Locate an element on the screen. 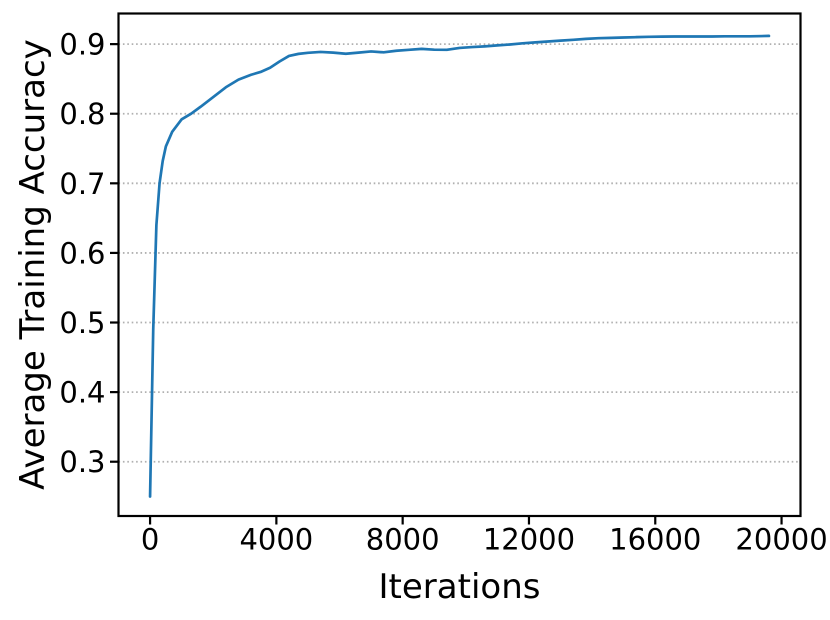 The image size is (830, 620). y-tick-label: 0.3 is located at coordinates (82, 462).